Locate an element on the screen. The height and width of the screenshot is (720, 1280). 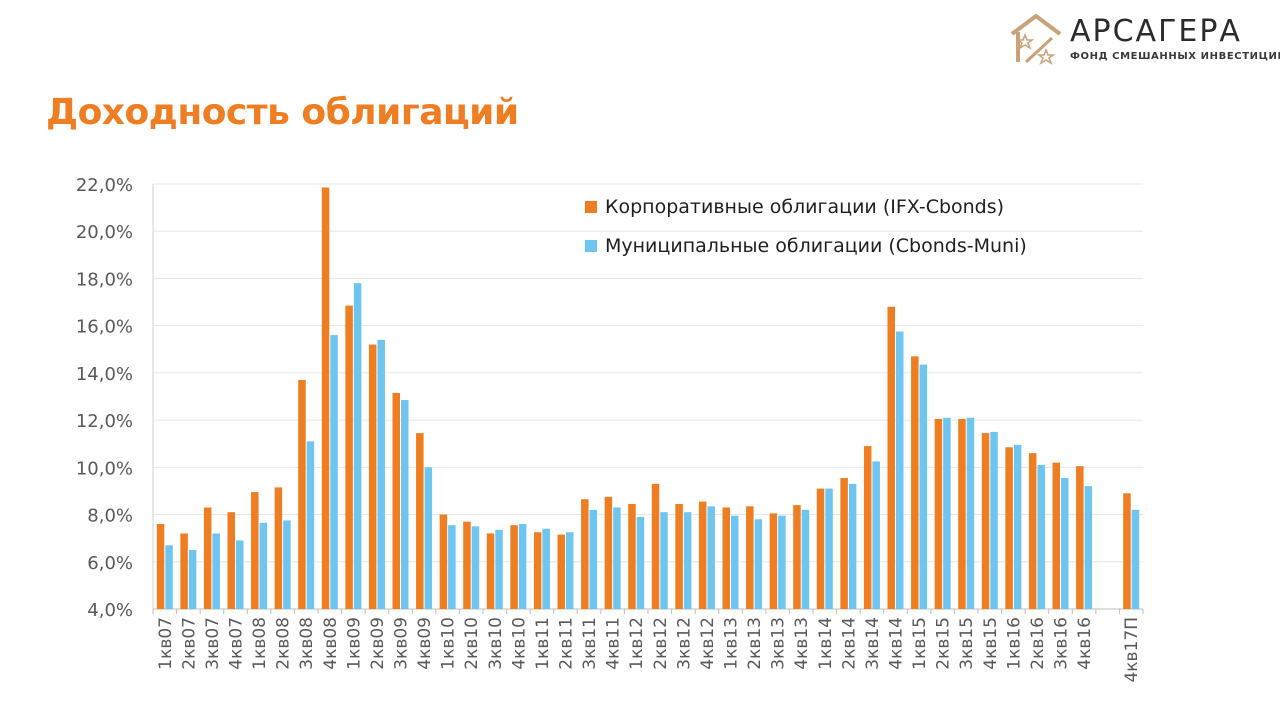
x-tick-label: 2кв09 is located at coordinates (378, 643).